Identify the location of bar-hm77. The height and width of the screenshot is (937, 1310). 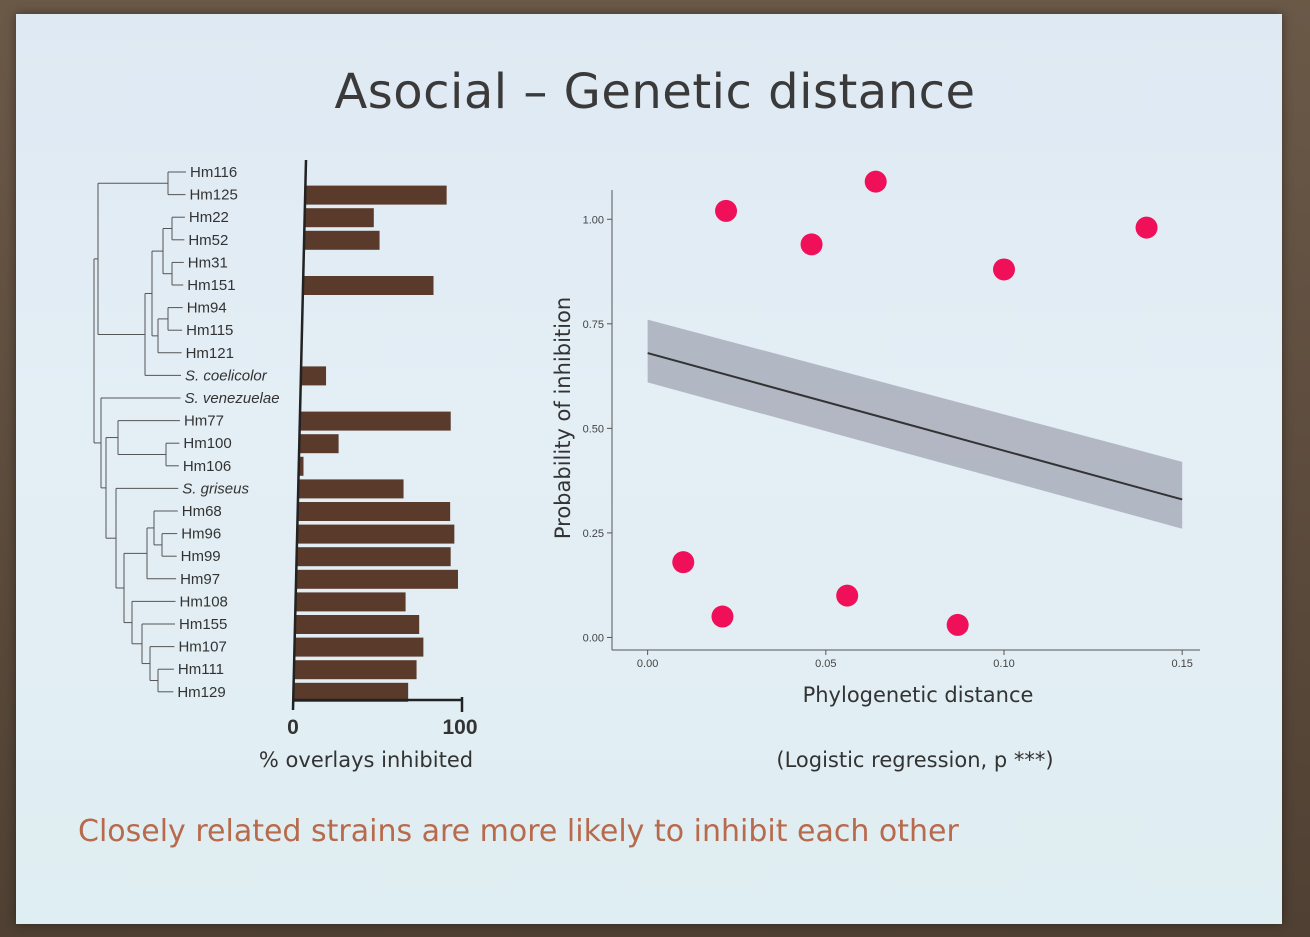
(375, 421).